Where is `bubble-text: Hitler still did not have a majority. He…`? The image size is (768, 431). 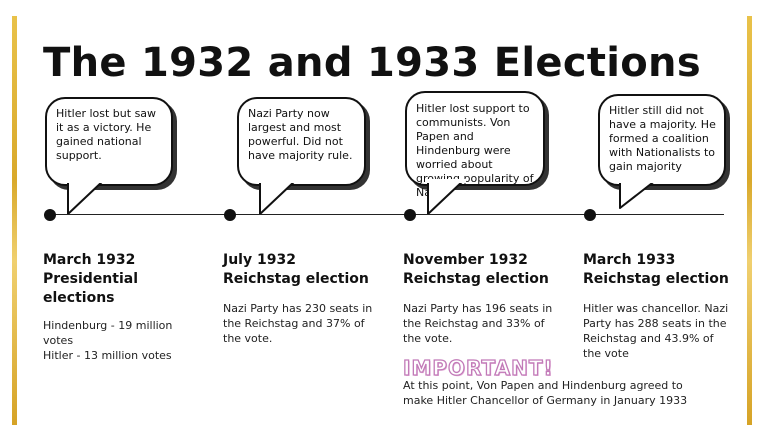 bubble-text: Hitler still did not have a majority. He… is located at coordinates (662, 138).